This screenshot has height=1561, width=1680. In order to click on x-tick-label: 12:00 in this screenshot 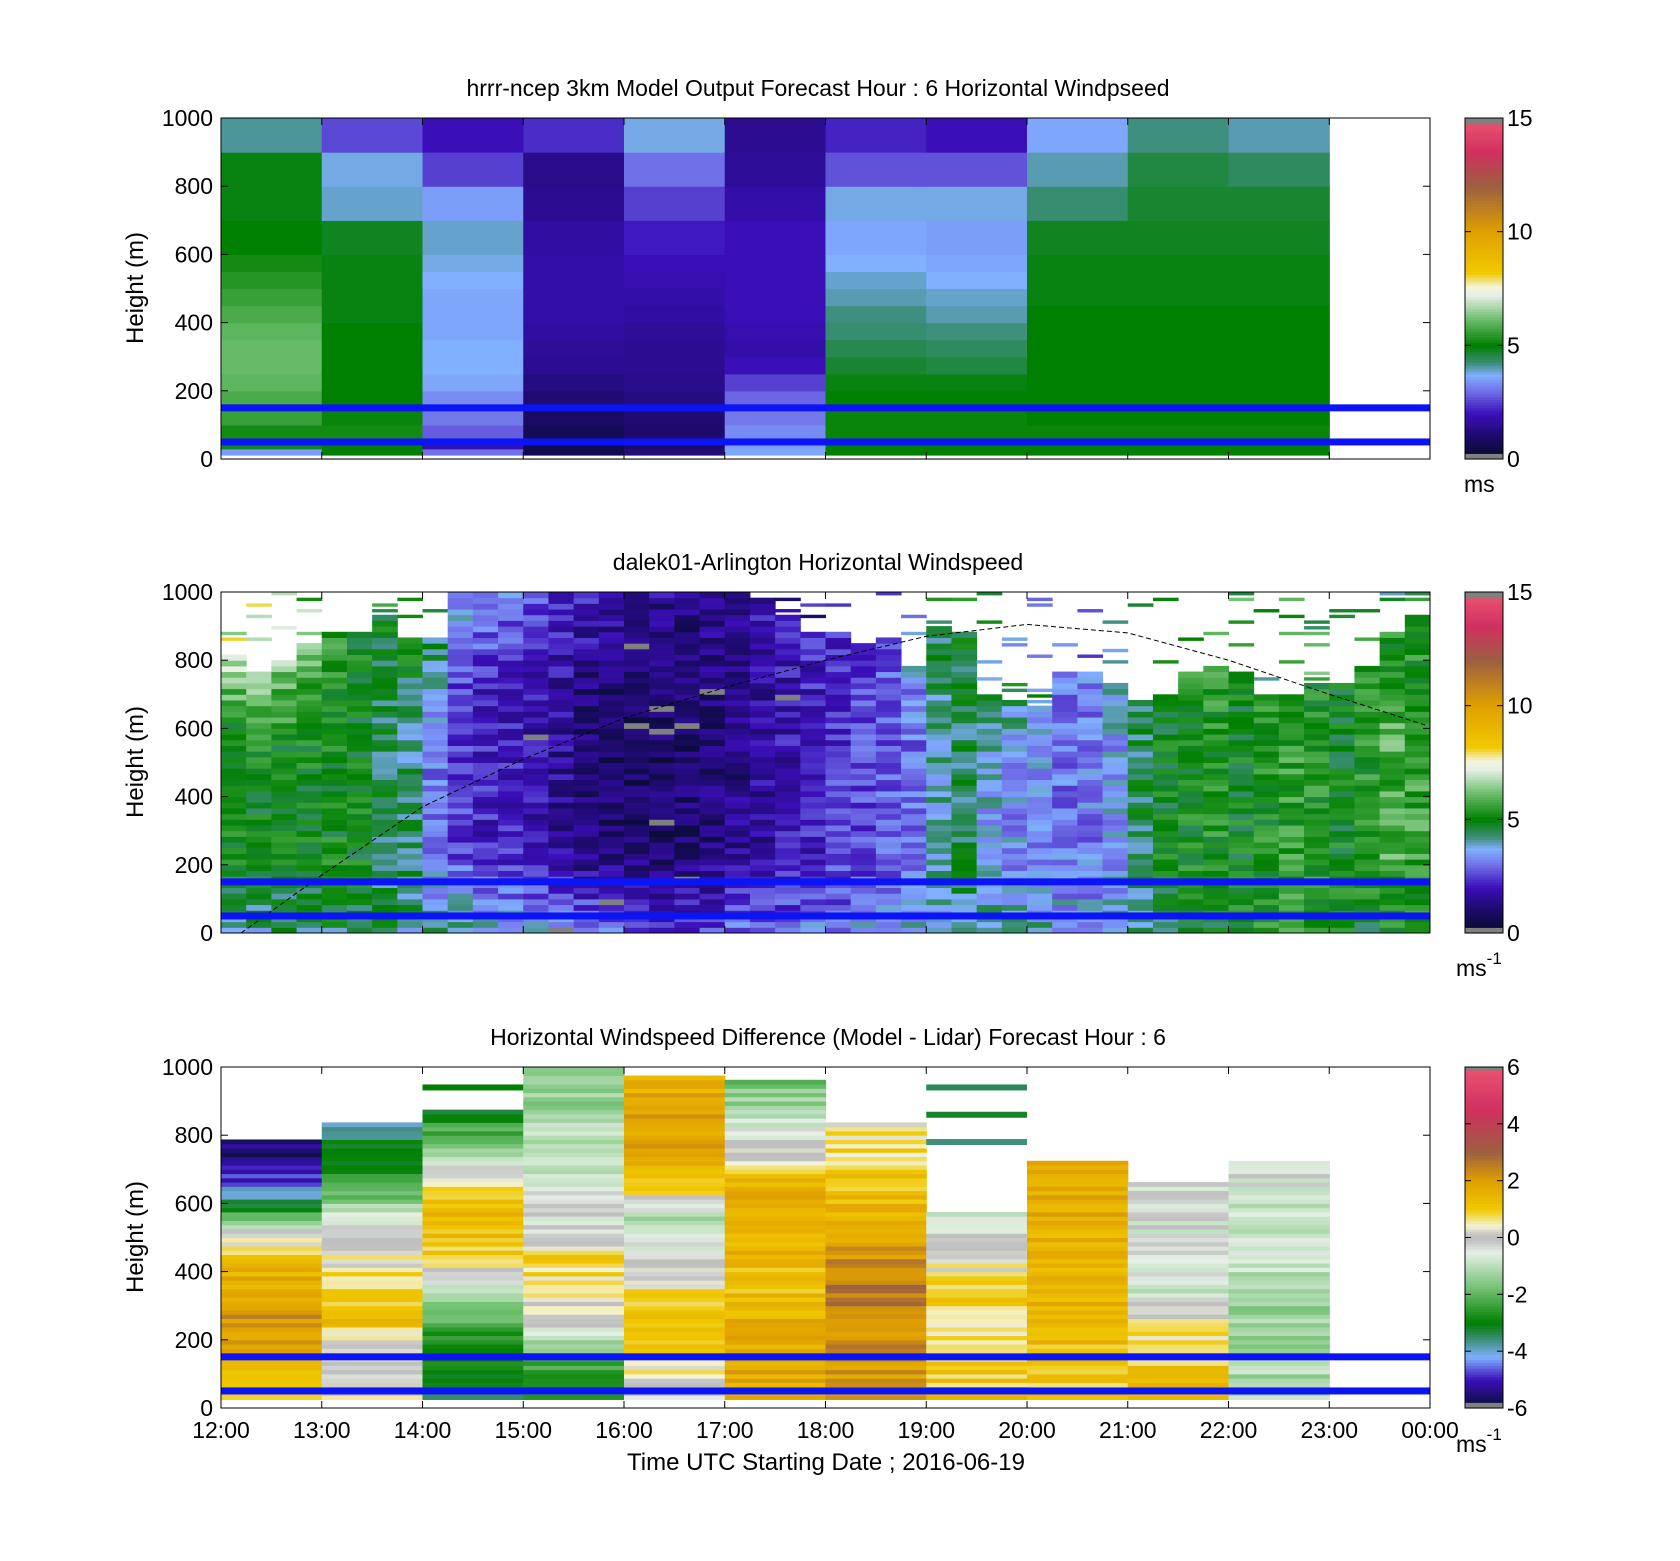, I will do `click(221, 1430)`.